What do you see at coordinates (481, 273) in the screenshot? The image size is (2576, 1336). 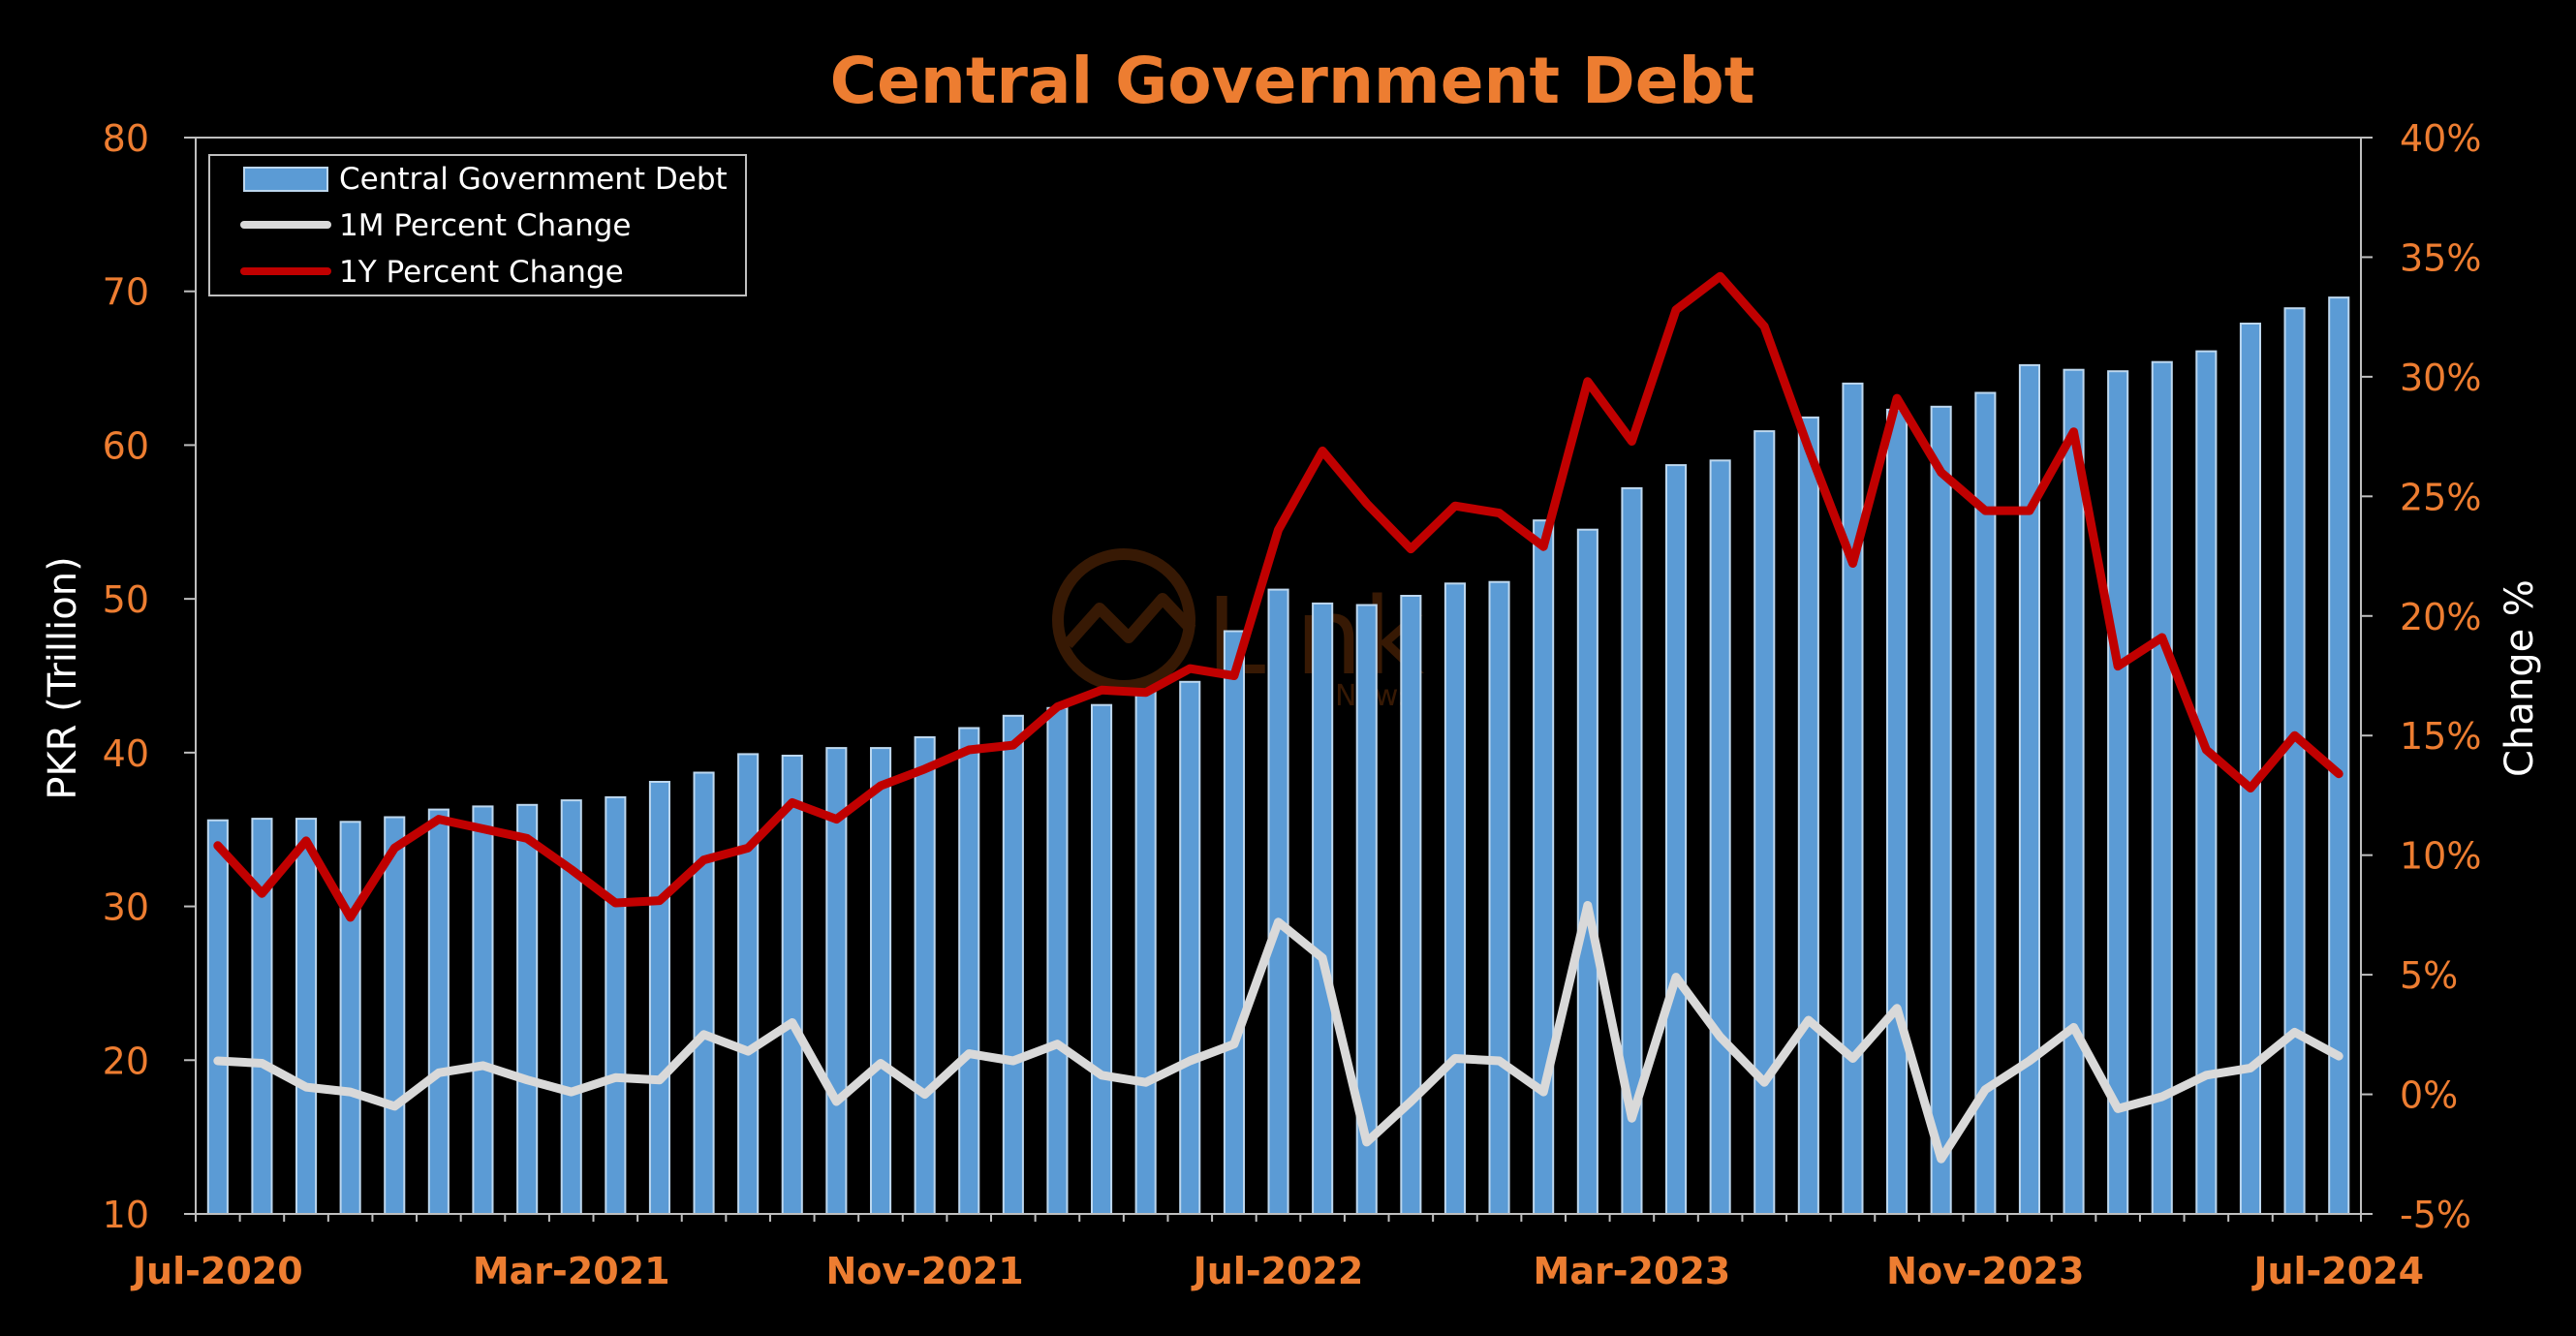 I see `legend-entry-1y: 1Y Percent Change` at bounding box center [481, 273].